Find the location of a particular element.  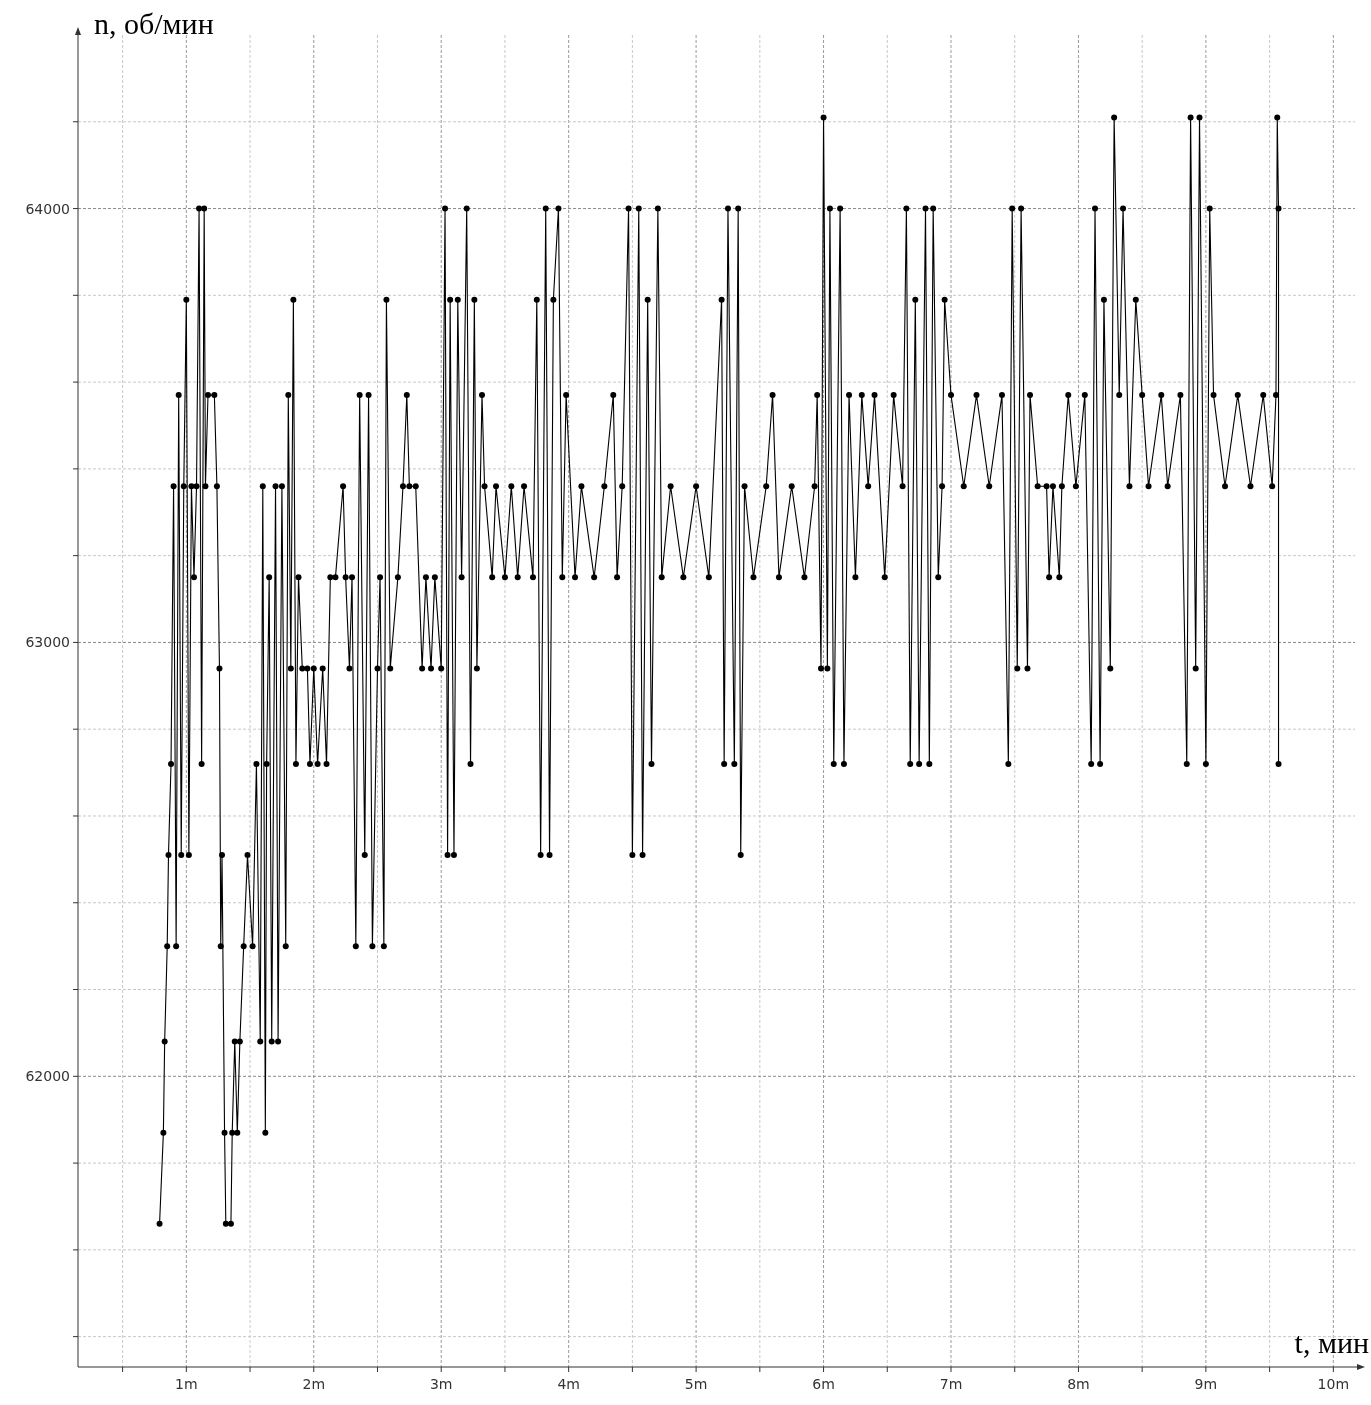

x-tick-label: 1m is located at coordinates (186, 1384).